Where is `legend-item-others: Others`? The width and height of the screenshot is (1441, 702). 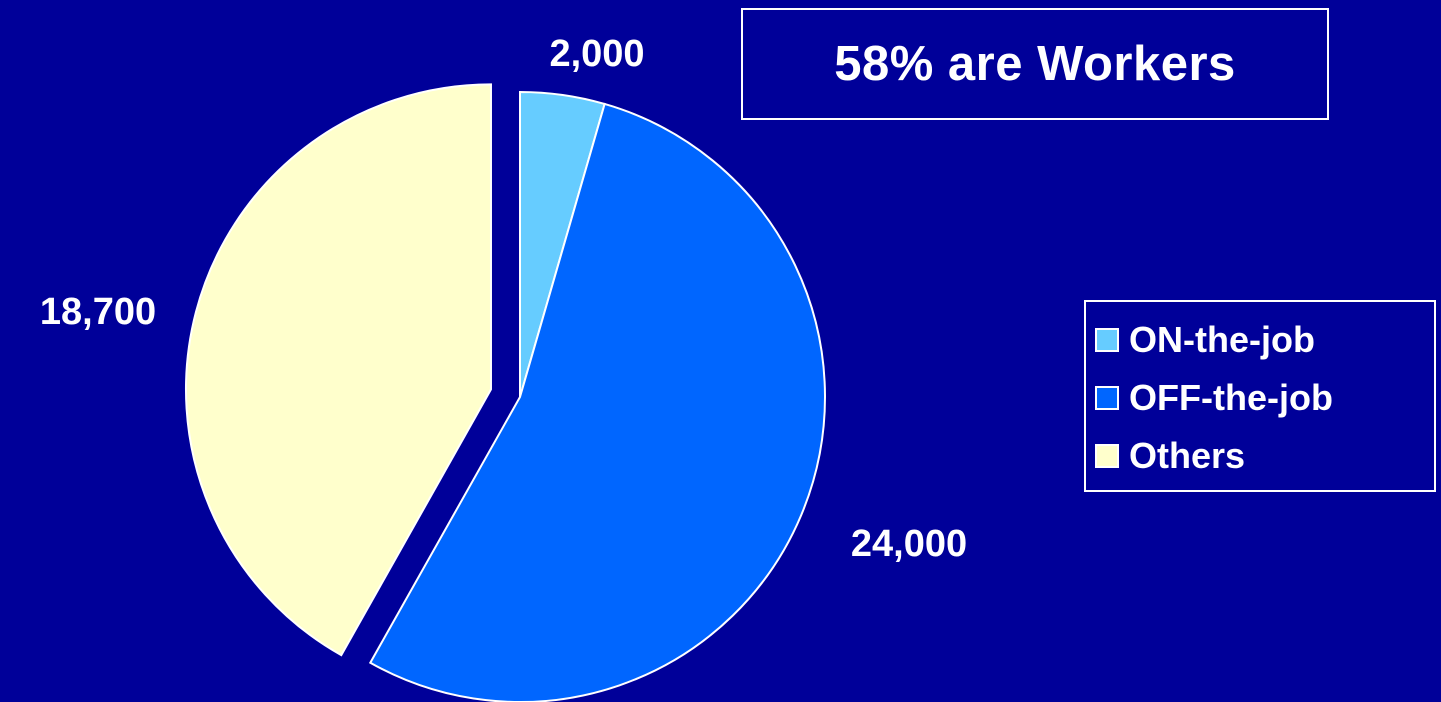
legend-item-others: Others is located at coordinates (1264, 456).